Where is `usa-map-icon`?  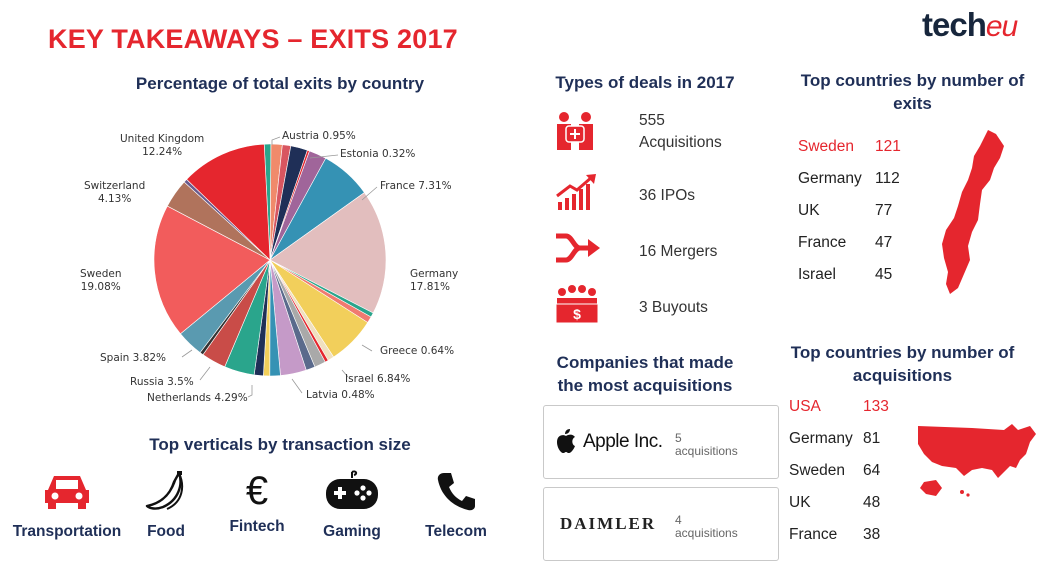
usa-map-icon is located at coordinates (977, 460).